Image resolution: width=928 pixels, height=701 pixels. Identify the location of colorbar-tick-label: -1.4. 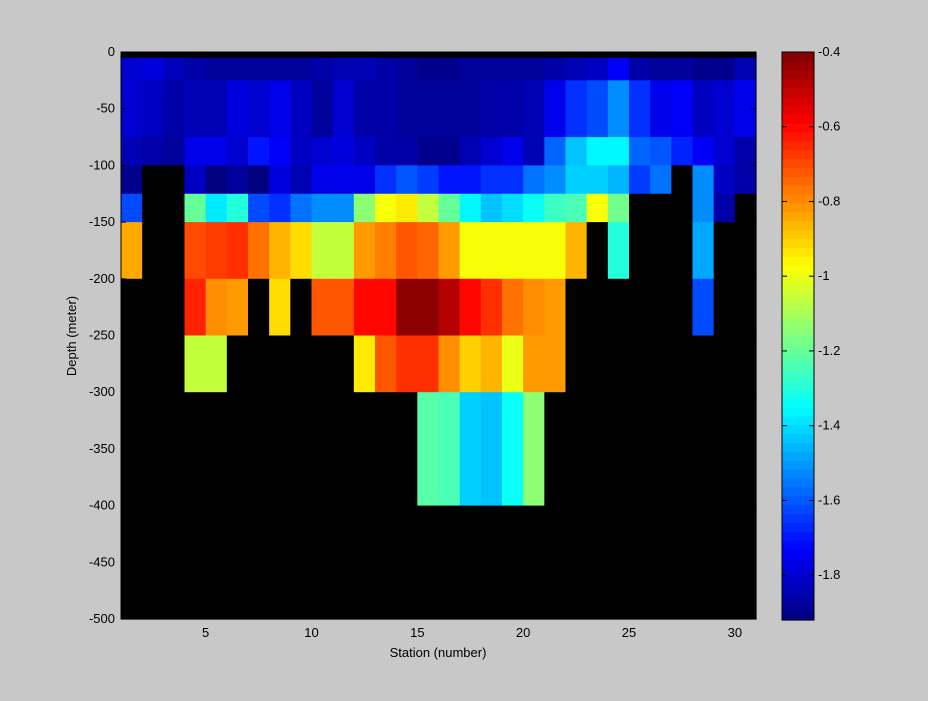
(829, 425).